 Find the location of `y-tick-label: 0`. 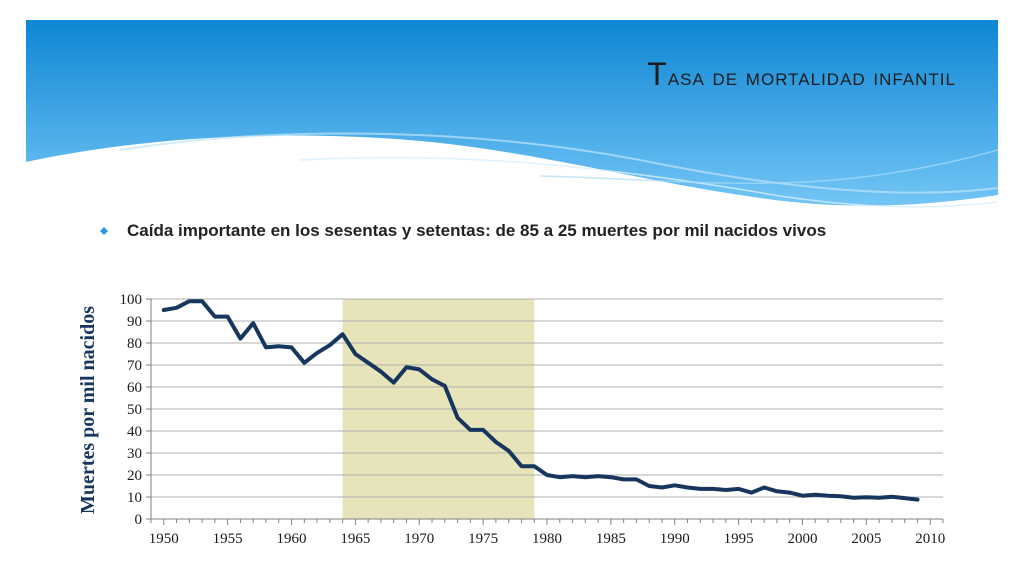

y-tick-label: 0 is located at coordinates (139, 520).